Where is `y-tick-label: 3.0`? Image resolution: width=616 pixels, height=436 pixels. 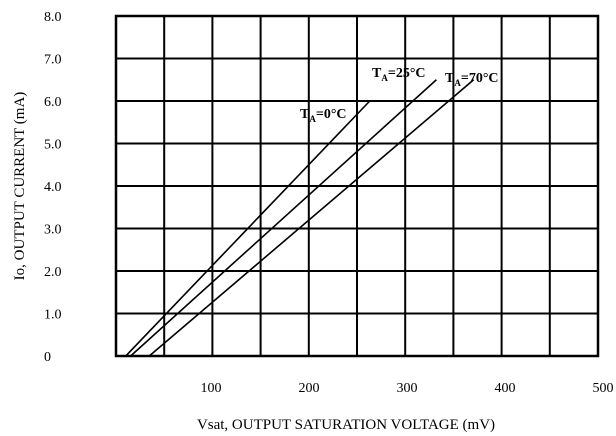 y-tick-label: 3.0 is located at coordinates (53, 230).